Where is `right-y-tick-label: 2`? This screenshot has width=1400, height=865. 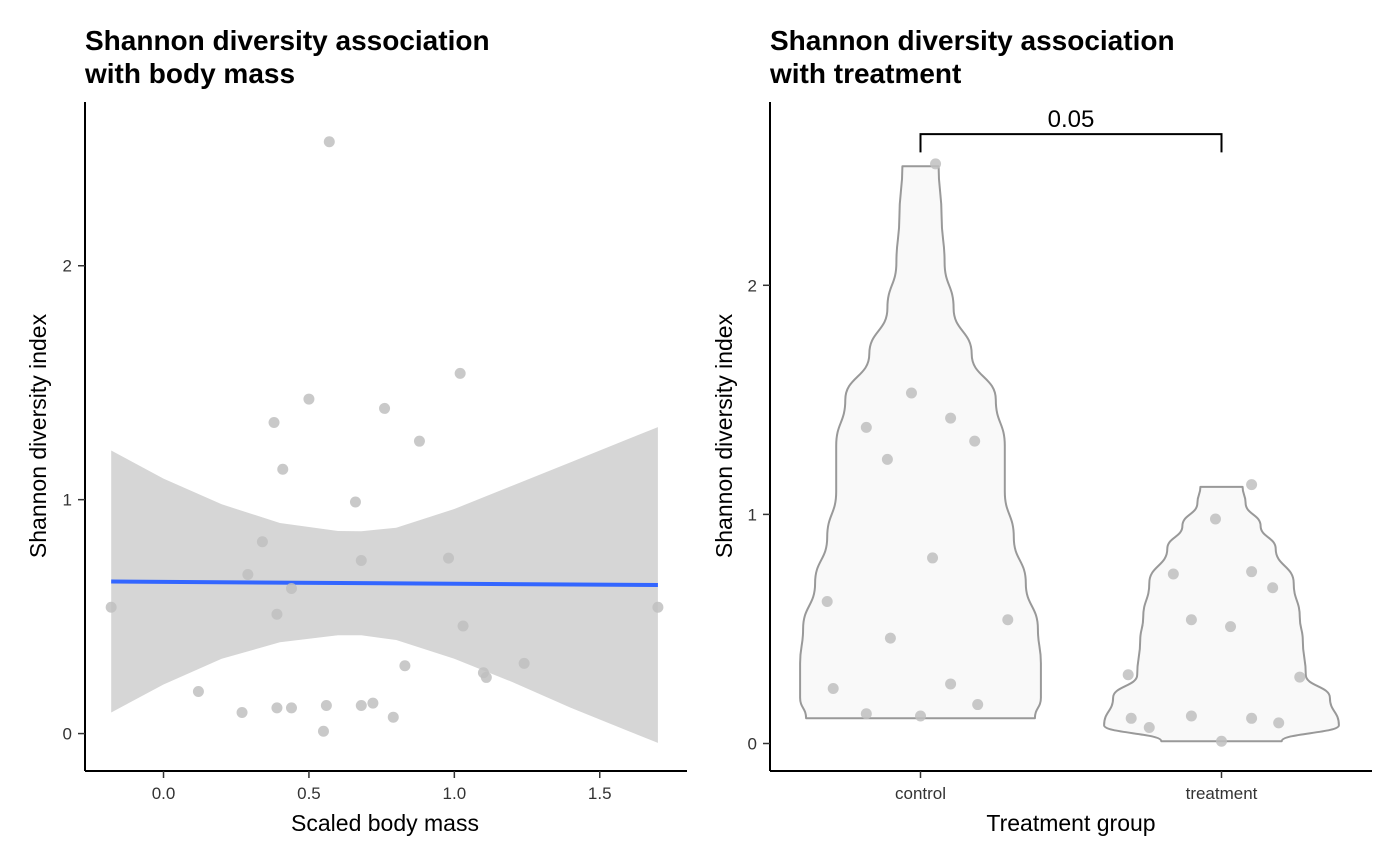
right-y-tick-label: 2 is located at coordinates (752, 285).